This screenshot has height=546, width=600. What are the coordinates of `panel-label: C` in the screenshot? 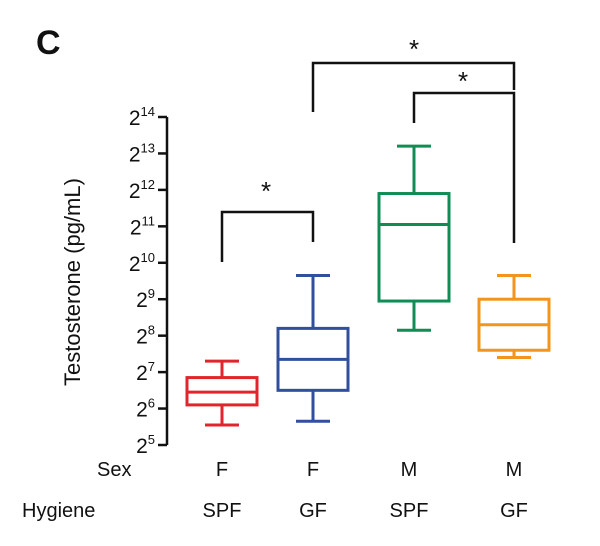 It's located at (48, 43).